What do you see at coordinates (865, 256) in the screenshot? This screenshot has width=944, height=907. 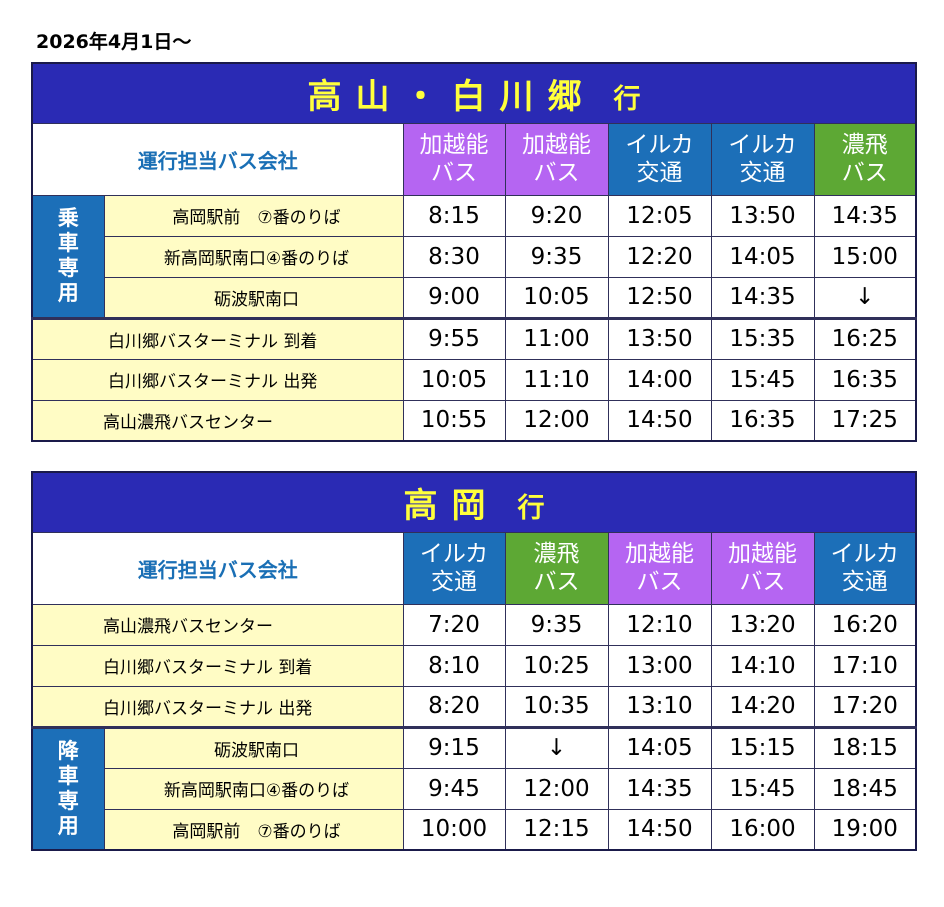 I see `departure-time: 15:00` at bounding box center [865, 256].